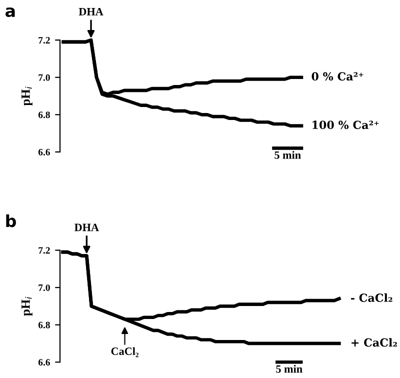 The image size is (400, 378). What do you see at coordinates (374, 342) in the screenshot?
I see `series-label: + CaCl₂` at bounding box center [374, 342].